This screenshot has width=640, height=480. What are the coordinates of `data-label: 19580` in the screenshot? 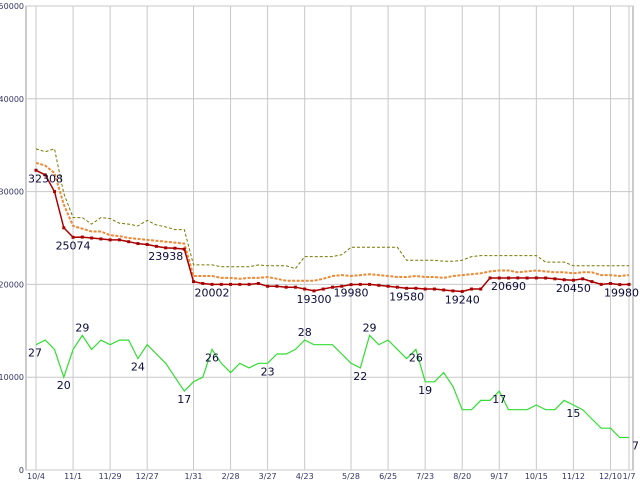 It's located at (406, 296).